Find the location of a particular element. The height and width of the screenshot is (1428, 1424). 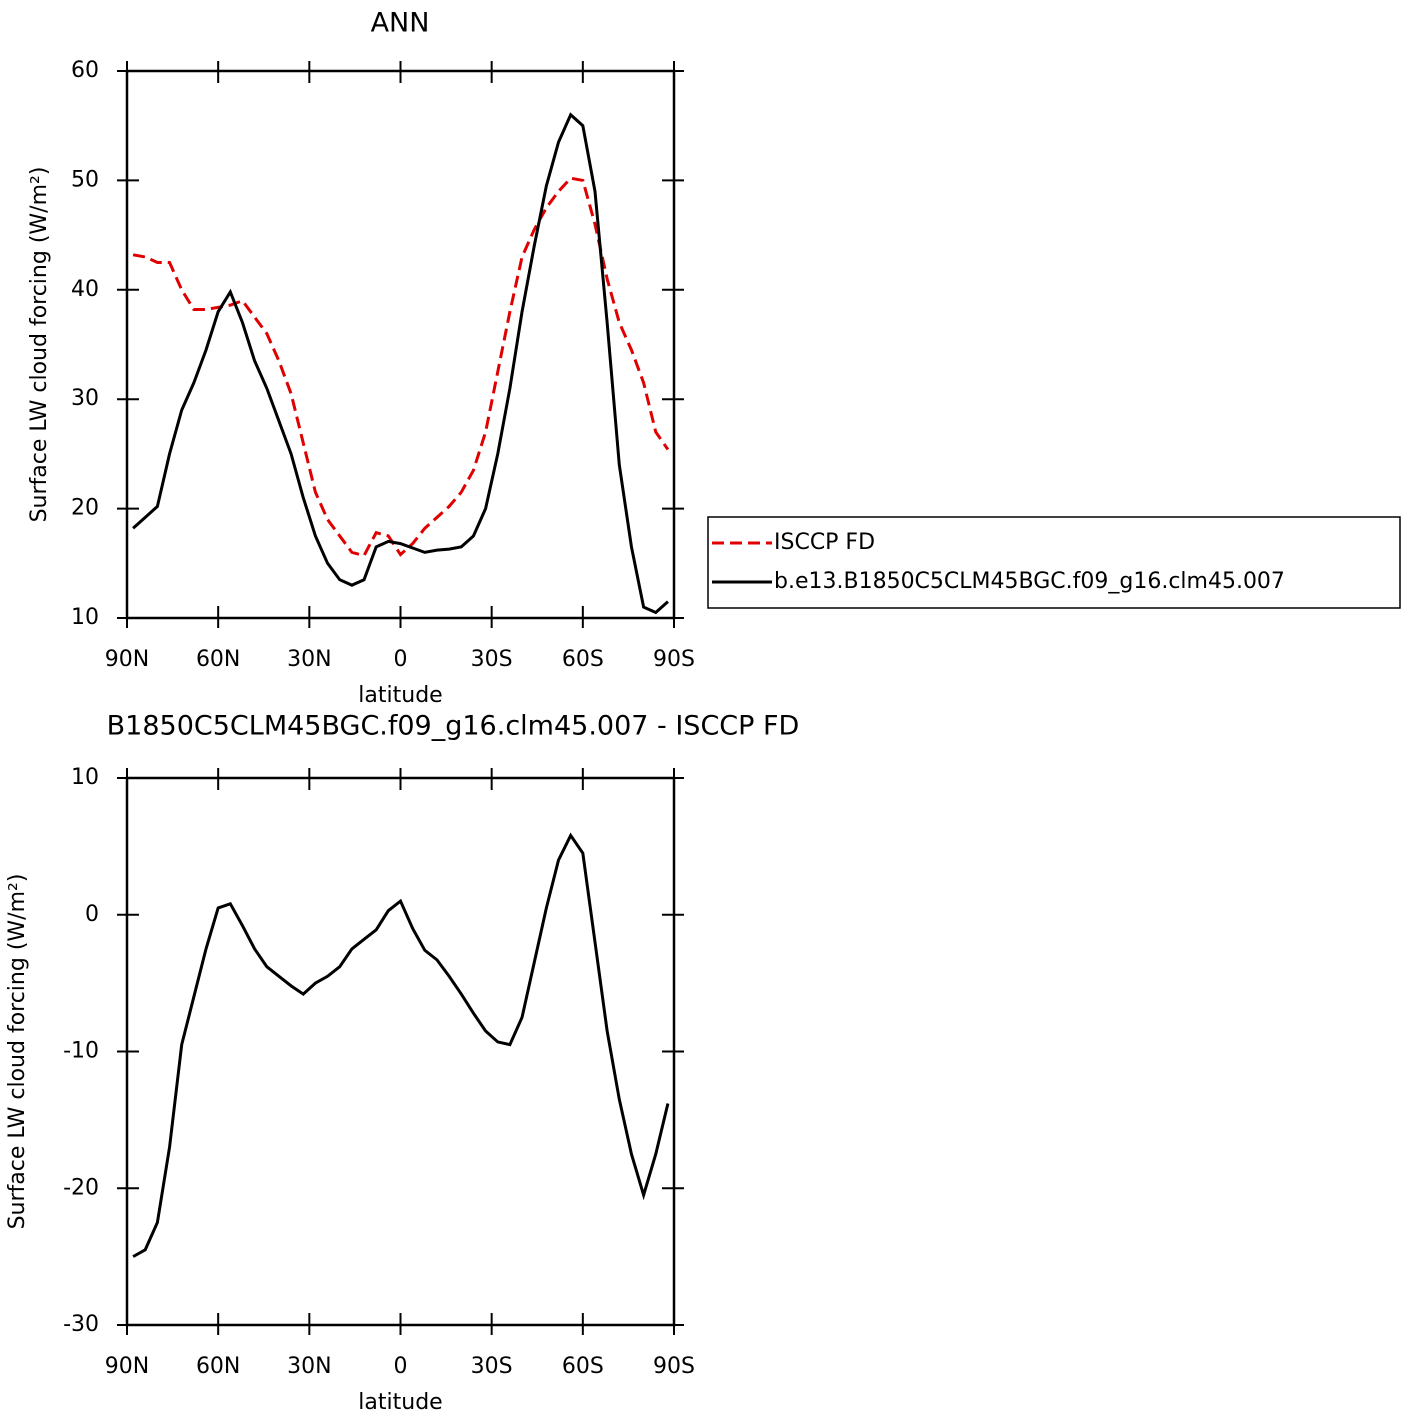

y-tick-label: 30 is located at coordinates (85, 398).